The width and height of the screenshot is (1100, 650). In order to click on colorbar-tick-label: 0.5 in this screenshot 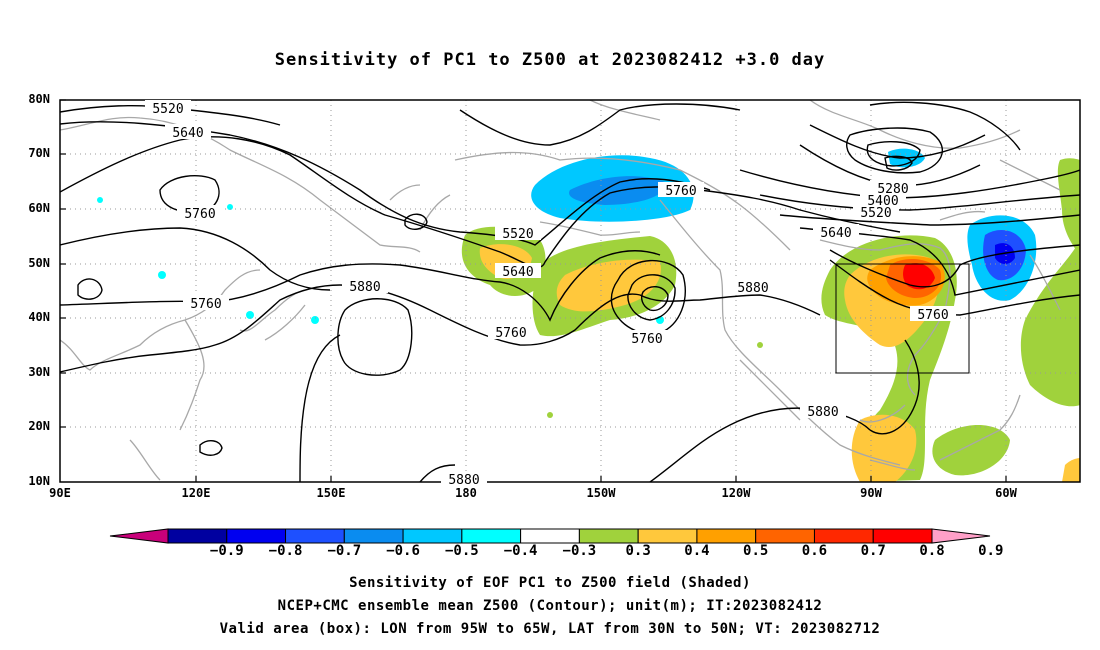, I will do `click(756, 551)`.